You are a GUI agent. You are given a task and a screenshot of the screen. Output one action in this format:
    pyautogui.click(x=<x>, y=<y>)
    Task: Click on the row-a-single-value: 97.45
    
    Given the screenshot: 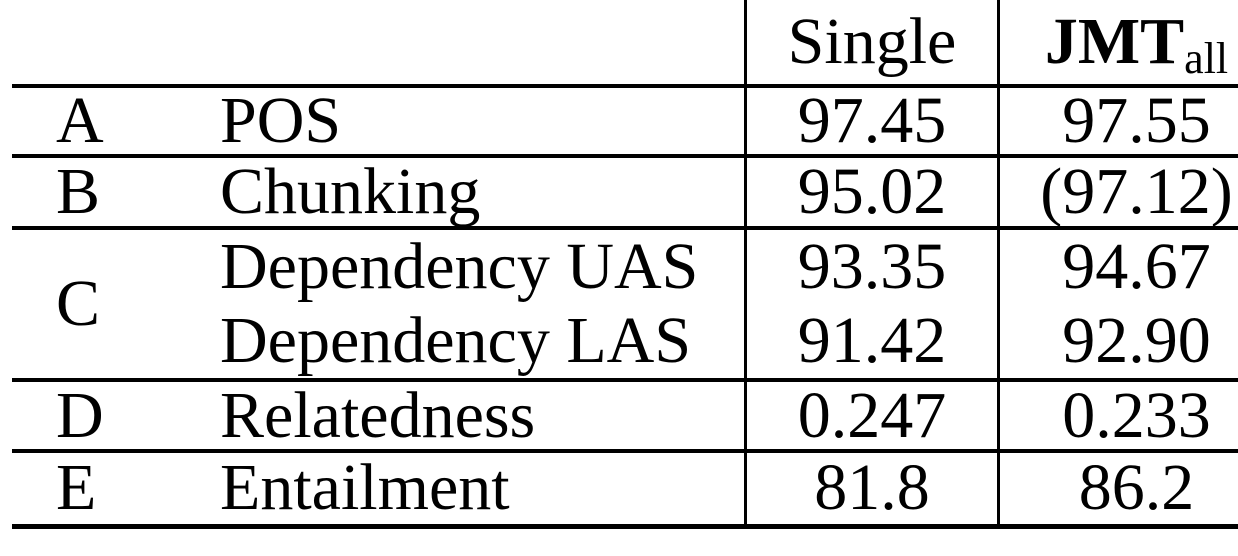 What is the action you would take?
    pyautogui.click(x=872, y=122)
    